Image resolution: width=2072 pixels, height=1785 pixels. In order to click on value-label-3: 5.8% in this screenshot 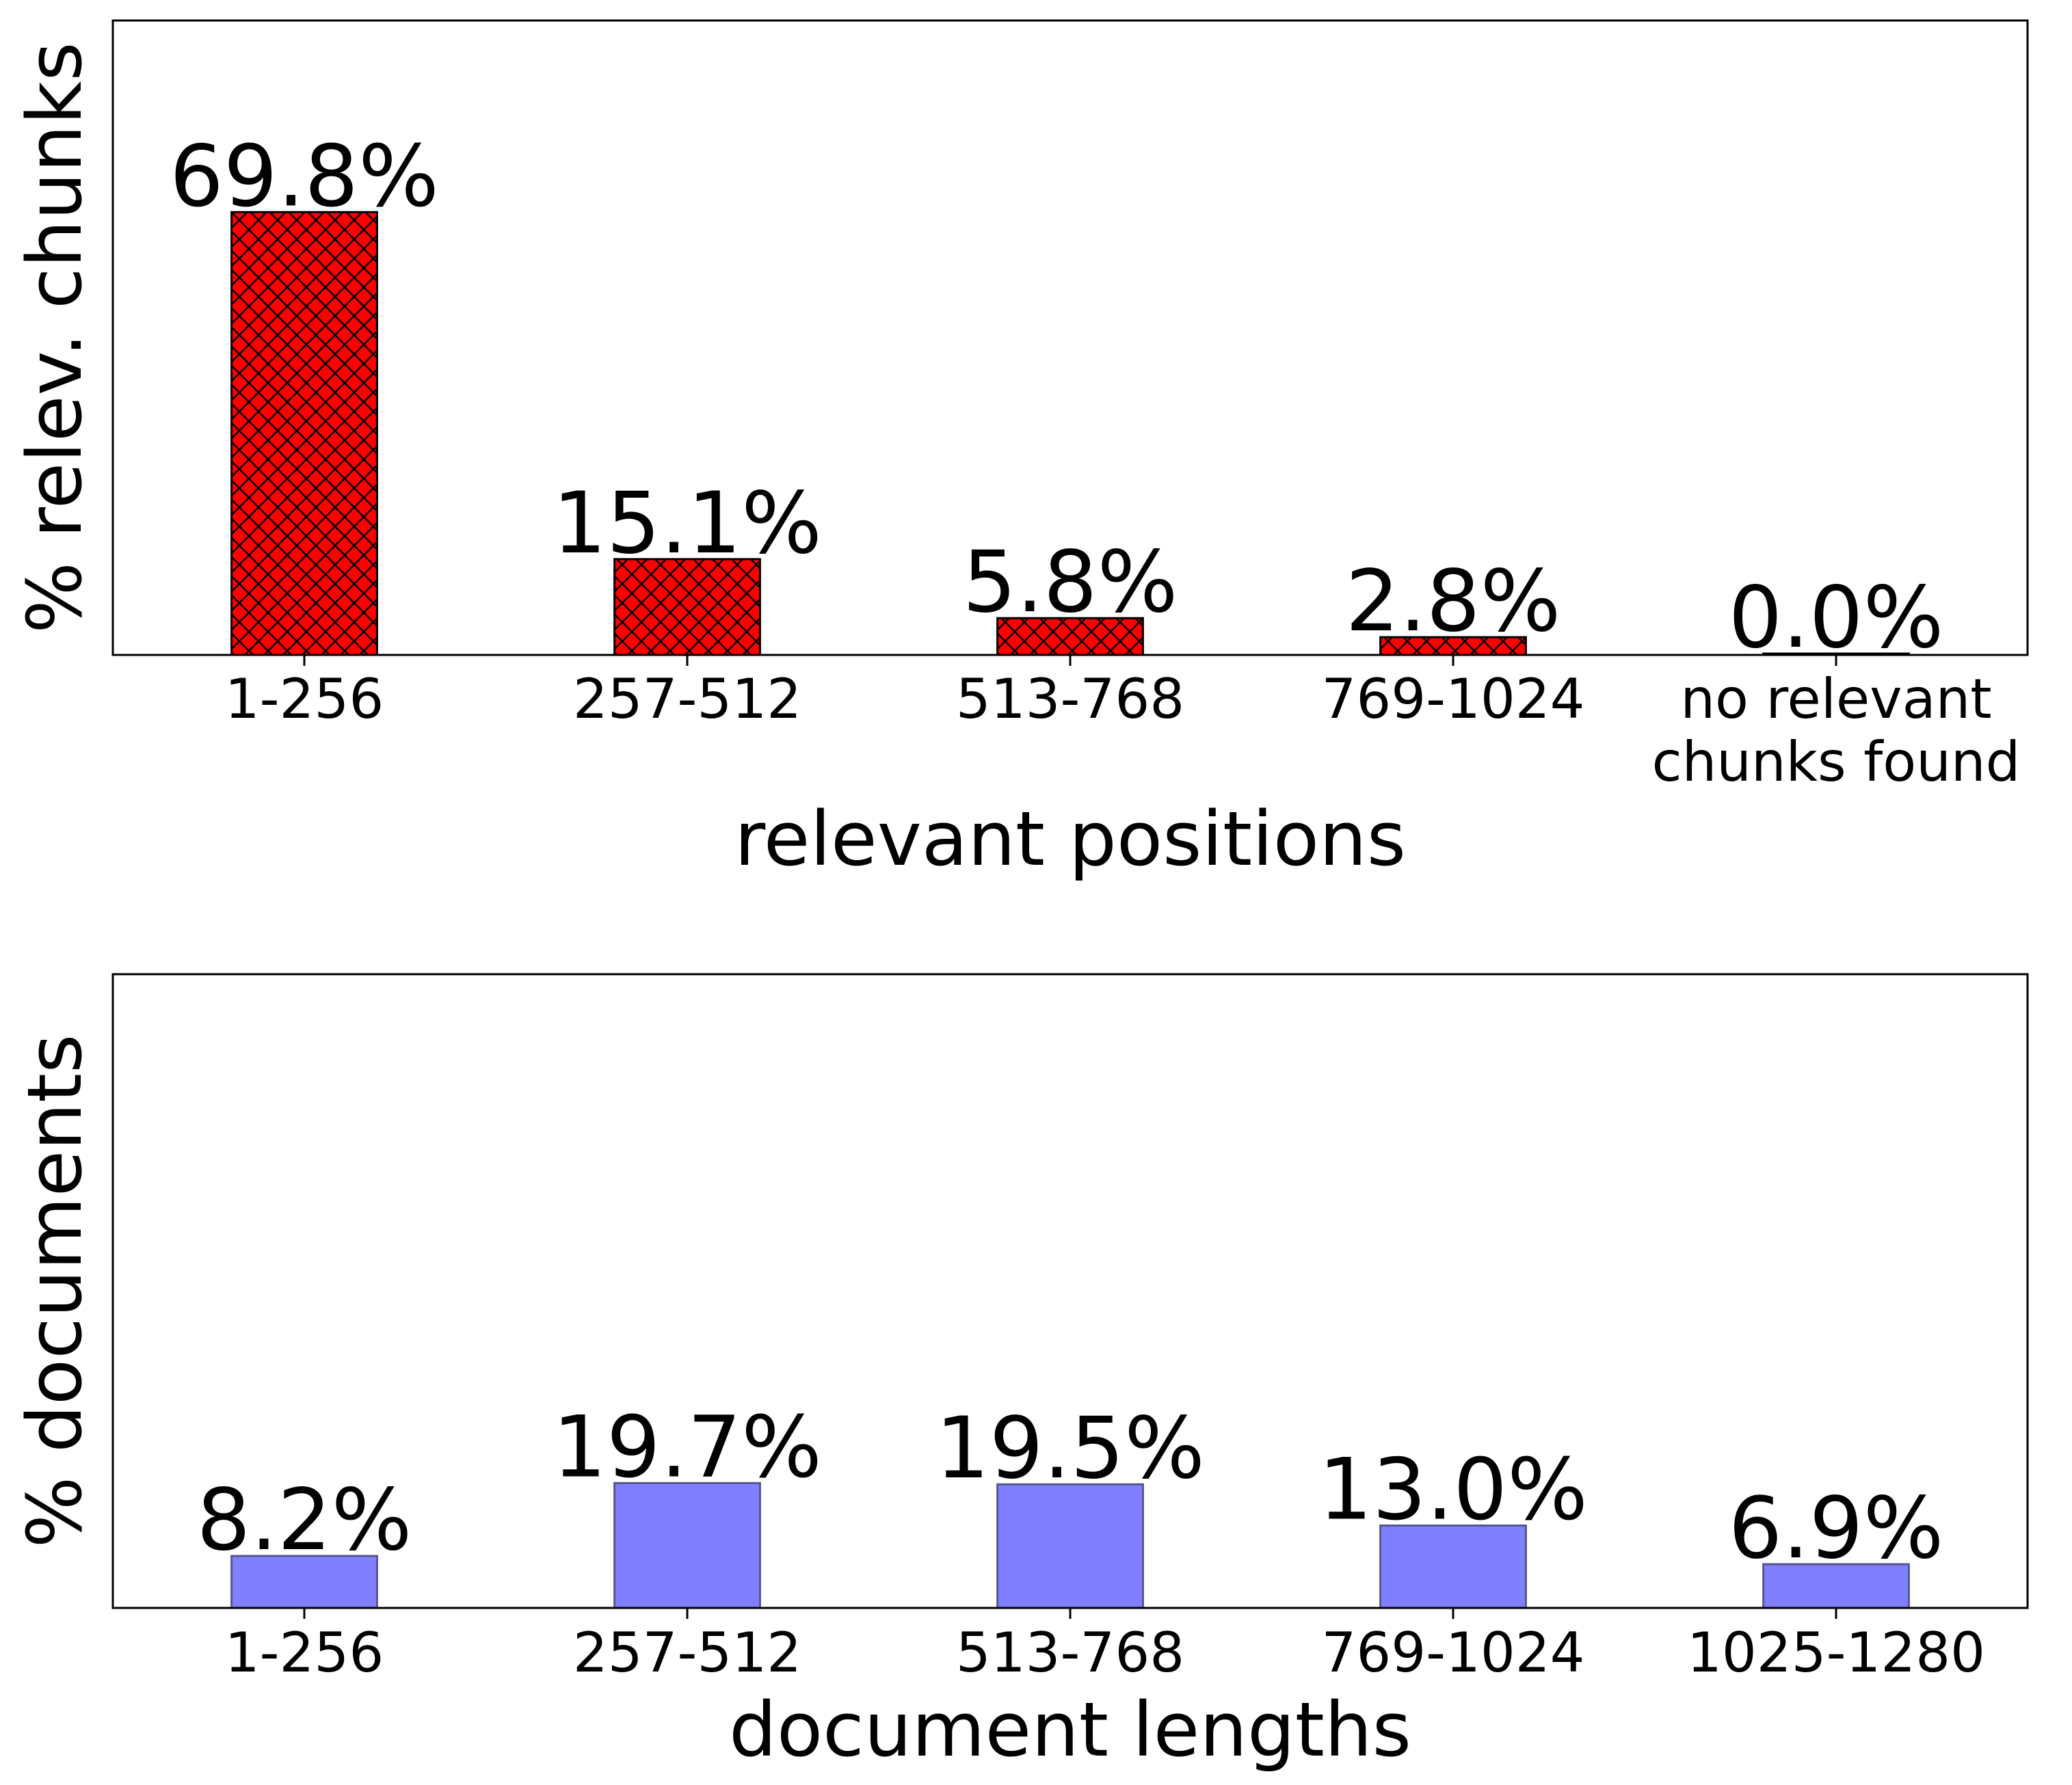, I will do `click(1070, 582)`.